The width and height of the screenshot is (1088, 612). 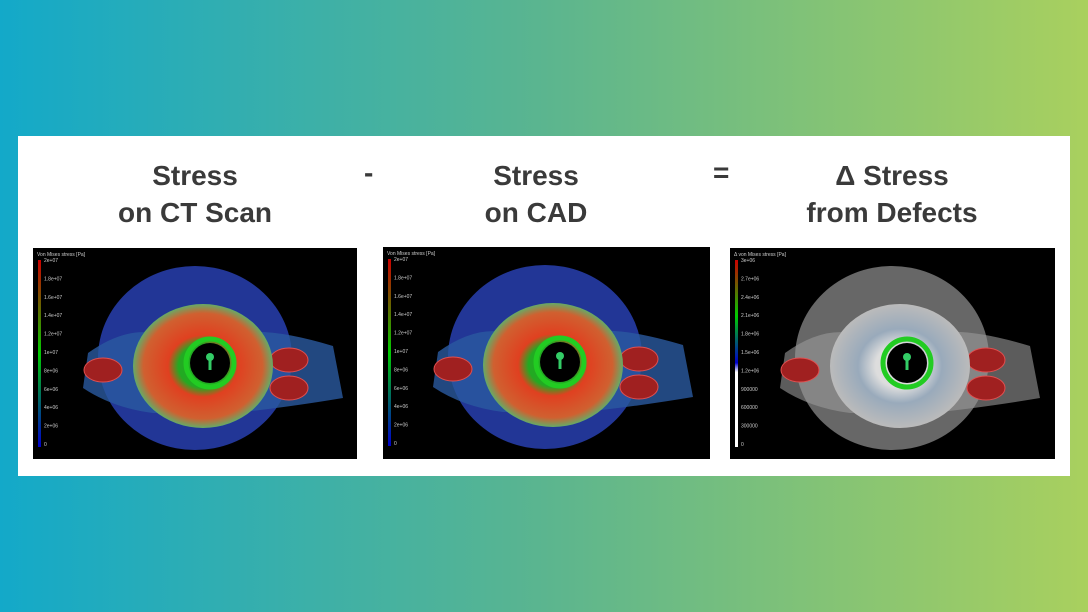 I want to click on term-line: Δ Stress, so click(x=892, y=175).